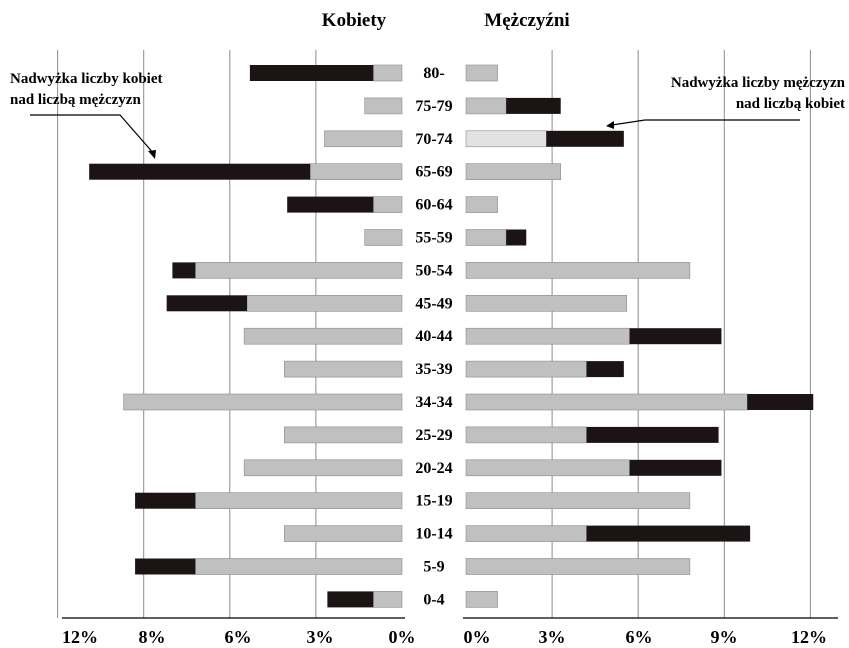  I want to click on right-annotation-line-2: nad liczbą kobiet, so click(790, 104).